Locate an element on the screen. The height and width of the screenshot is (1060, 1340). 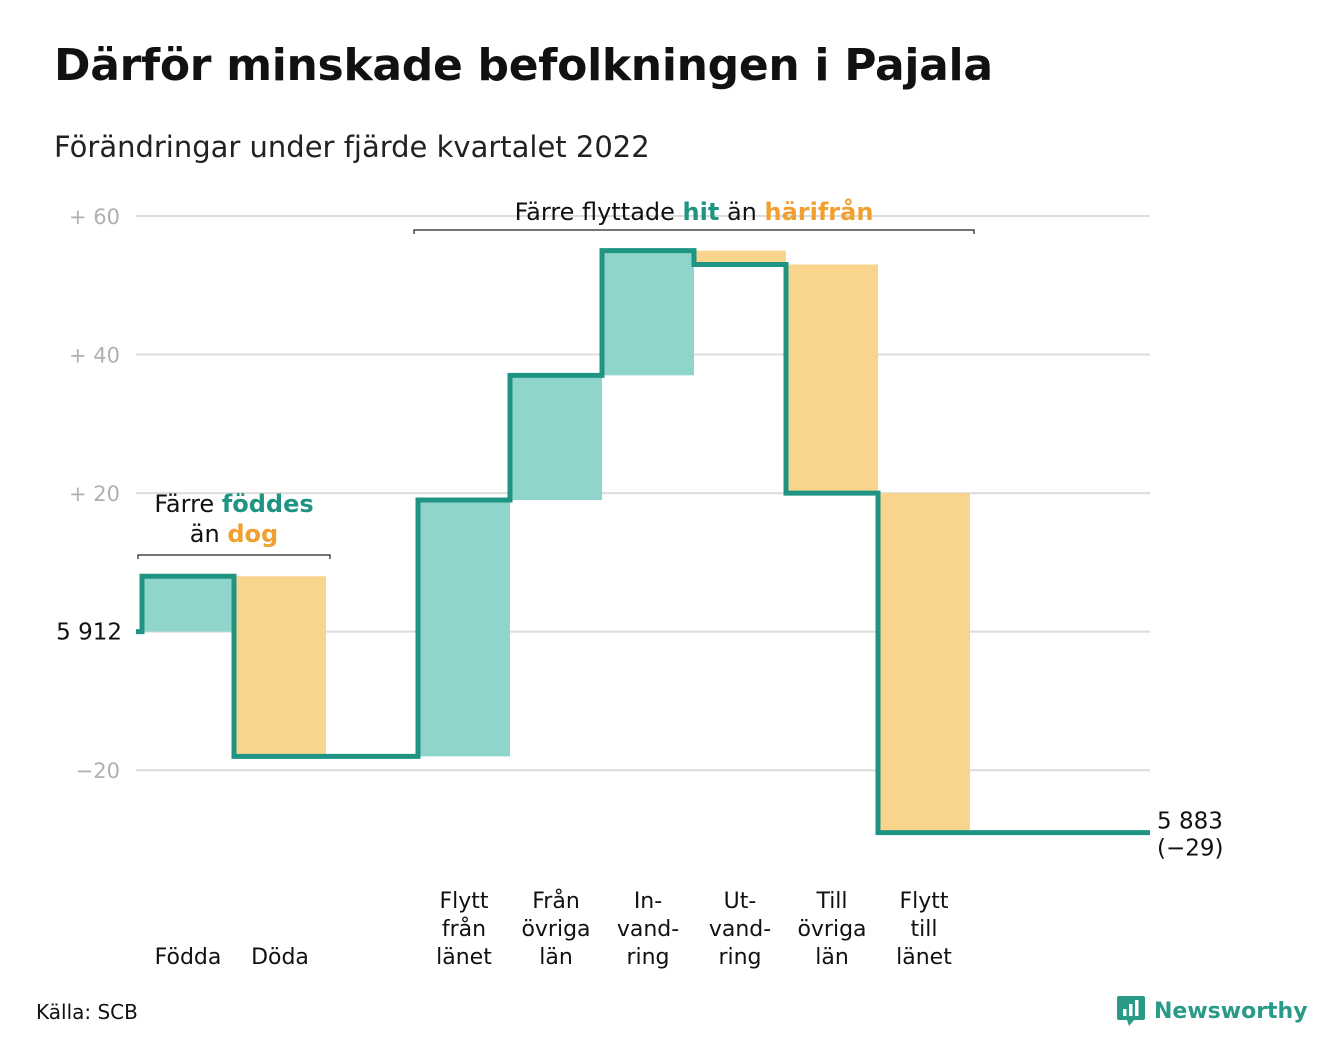
category-label: Flytt till länet is located at coordinates (924, 929).